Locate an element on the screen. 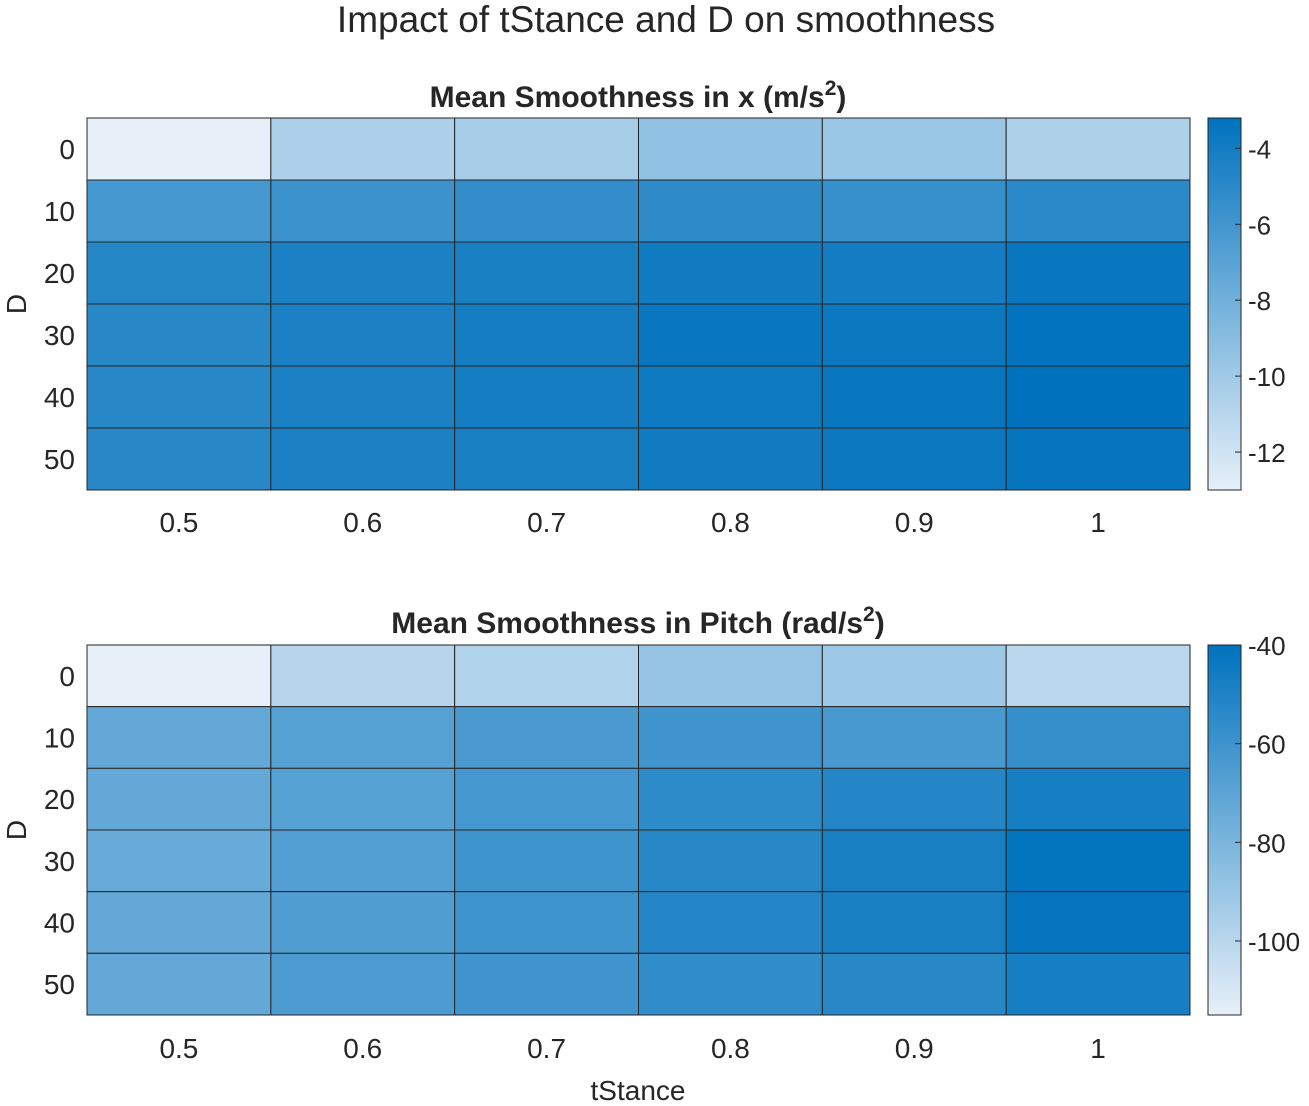 Image resolution: width=1309 pixels, height=1106 pixels. colorbar-tick-label: -100 is located at coordinates (1274, 942).